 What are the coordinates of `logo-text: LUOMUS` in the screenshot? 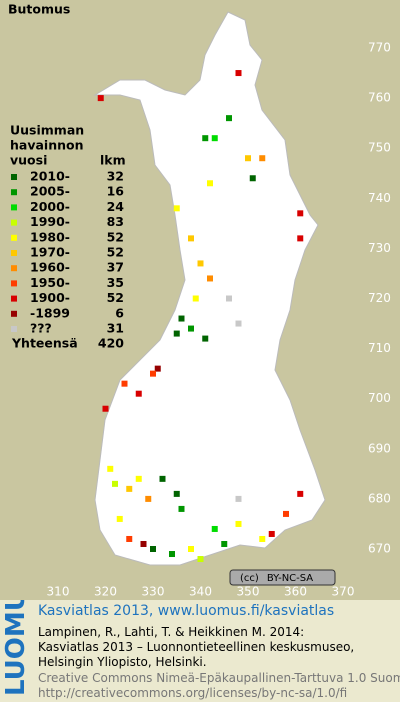 It's located at (16, 648).